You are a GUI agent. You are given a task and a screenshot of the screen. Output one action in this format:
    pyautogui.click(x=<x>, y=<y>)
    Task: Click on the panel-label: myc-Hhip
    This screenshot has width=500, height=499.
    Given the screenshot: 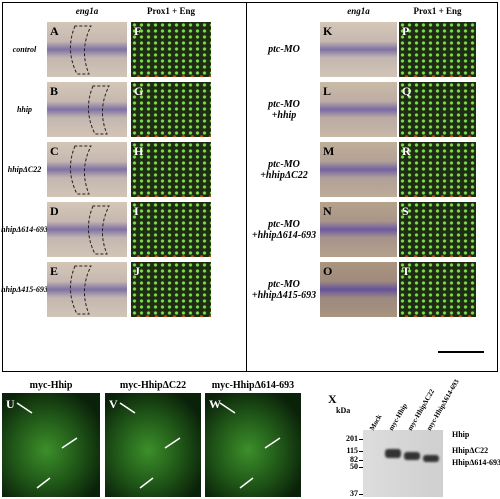 What is the action you would take?
    pyautogui.click(x=51, y=385)
    